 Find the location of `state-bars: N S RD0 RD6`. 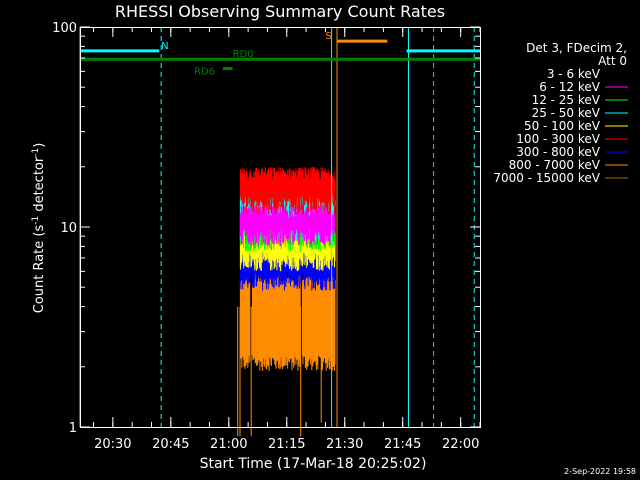

state-bars: N S RD0 RD6 is located at coordinates (280, 54).